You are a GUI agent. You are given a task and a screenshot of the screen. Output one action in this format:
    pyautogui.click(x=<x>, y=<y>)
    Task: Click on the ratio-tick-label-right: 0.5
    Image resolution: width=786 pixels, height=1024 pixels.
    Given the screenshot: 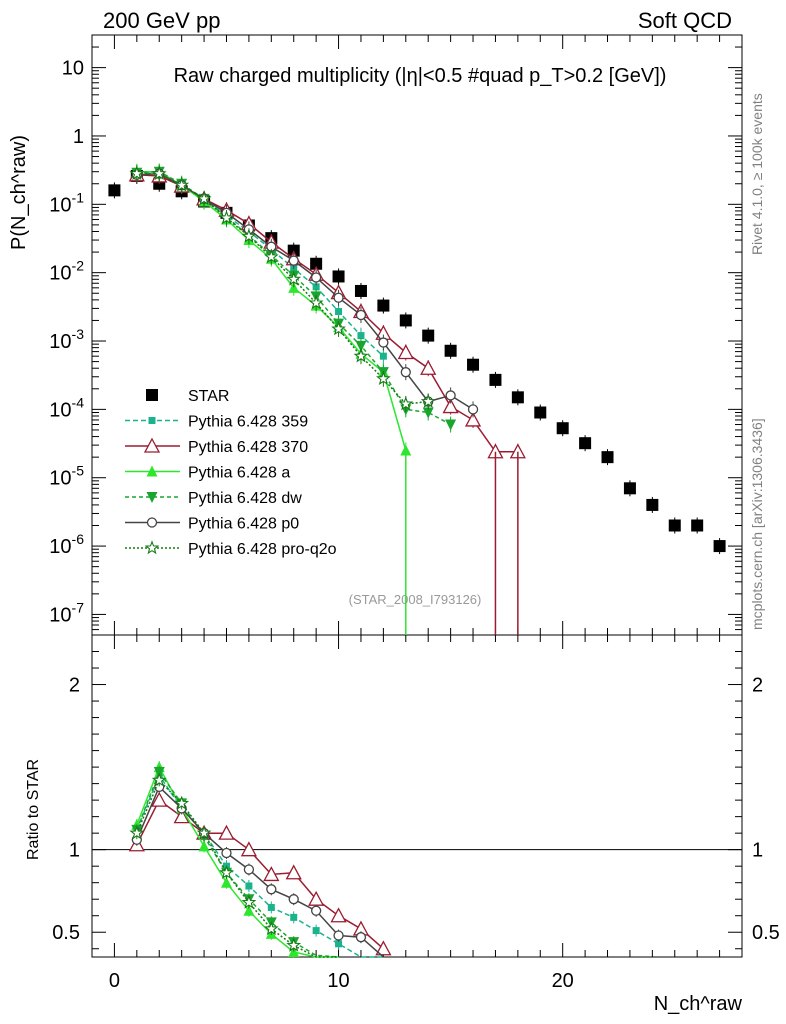 What is the action you would take?
    pyautogui.click(x=766, y=933)
    